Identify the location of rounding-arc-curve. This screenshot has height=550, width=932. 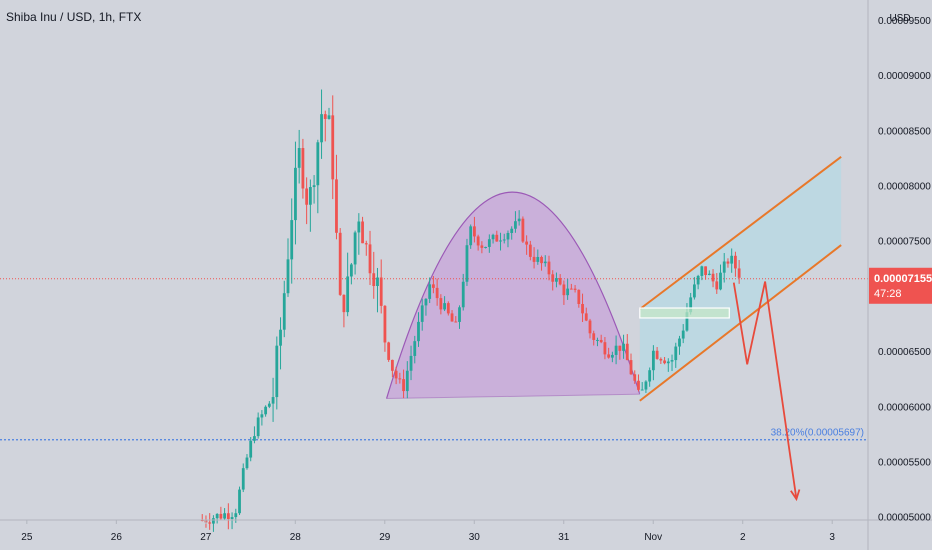
(513, 295).